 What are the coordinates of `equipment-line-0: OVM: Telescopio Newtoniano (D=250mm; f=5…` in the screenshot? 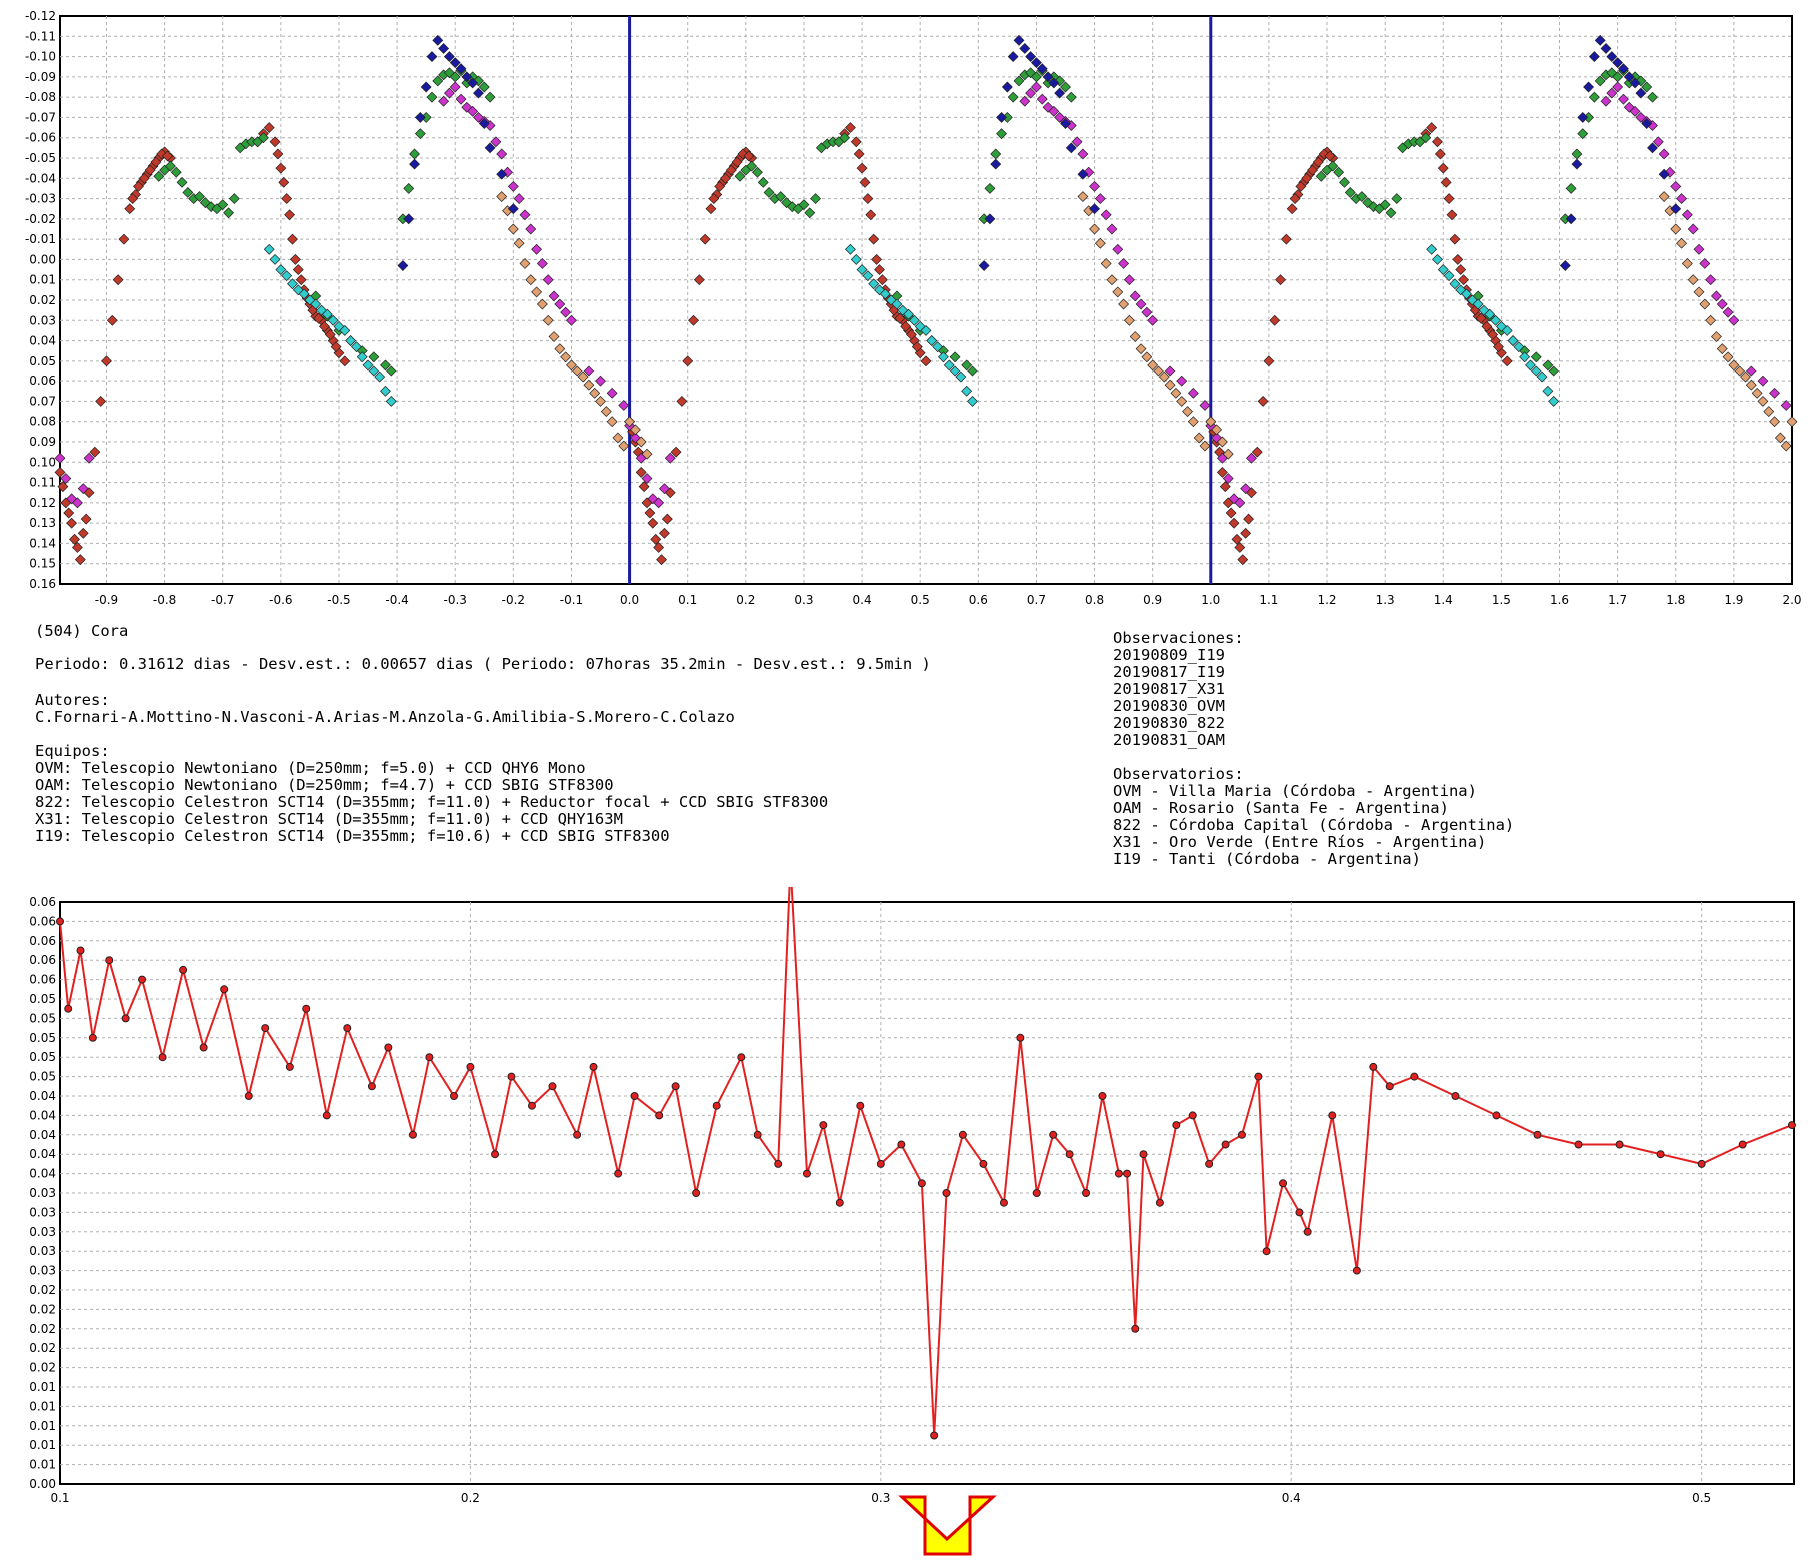 It's located at (310, 768).